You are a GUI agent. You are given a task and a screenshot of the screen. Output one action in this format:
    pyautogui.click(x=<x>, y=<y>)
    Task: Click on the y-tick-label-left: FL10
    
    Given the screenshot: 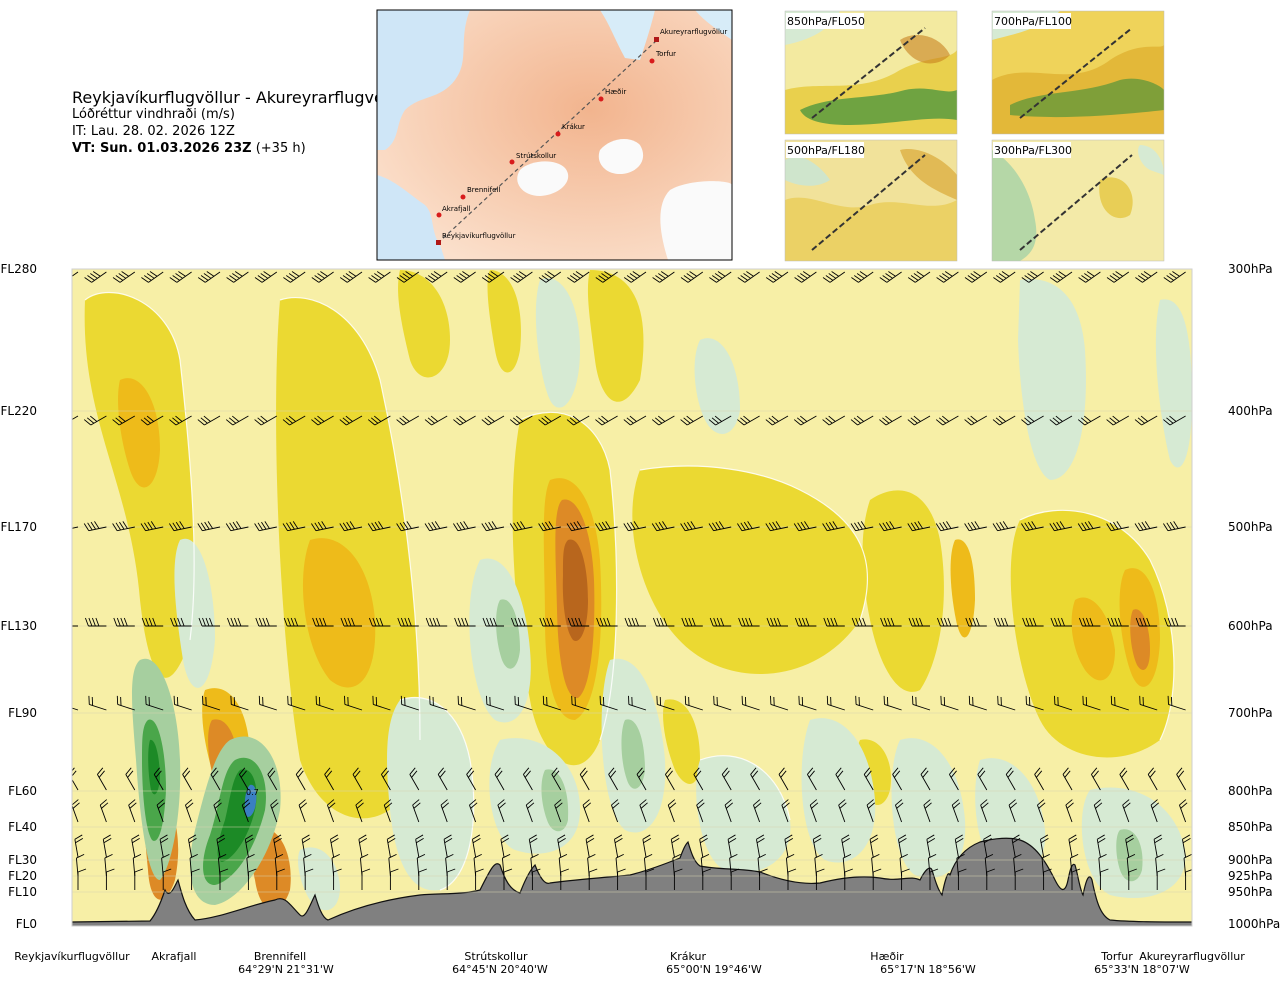 What is the action you would take?
    pyautogui.click(x=22, y=892)
    